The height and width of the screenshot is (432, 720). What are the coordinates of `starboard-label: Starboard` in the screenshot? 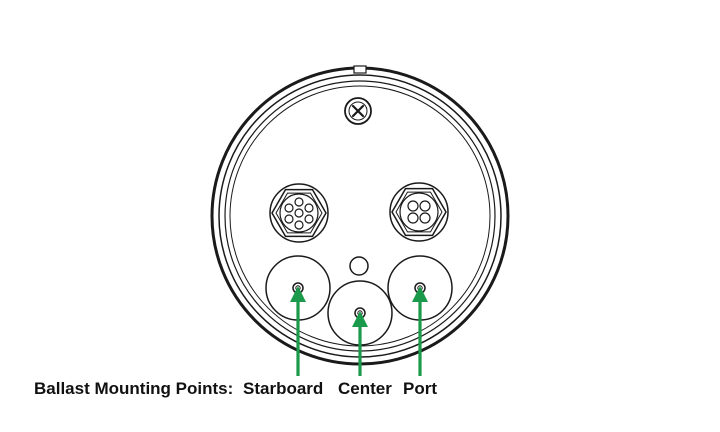 It's located at (283, 388).